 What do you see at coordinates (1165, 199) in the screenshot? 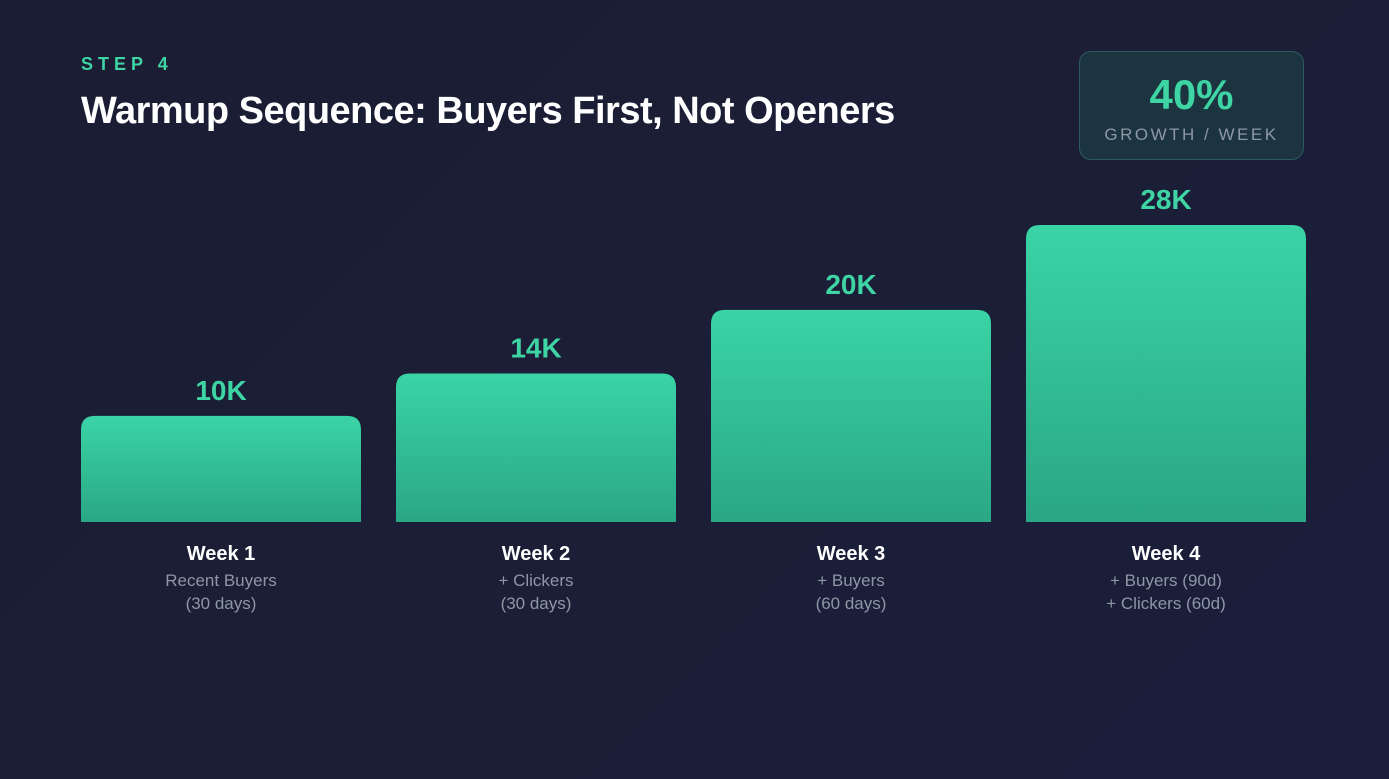
I see `bar-value-label: 28K` at bounding box center [1165, 199].